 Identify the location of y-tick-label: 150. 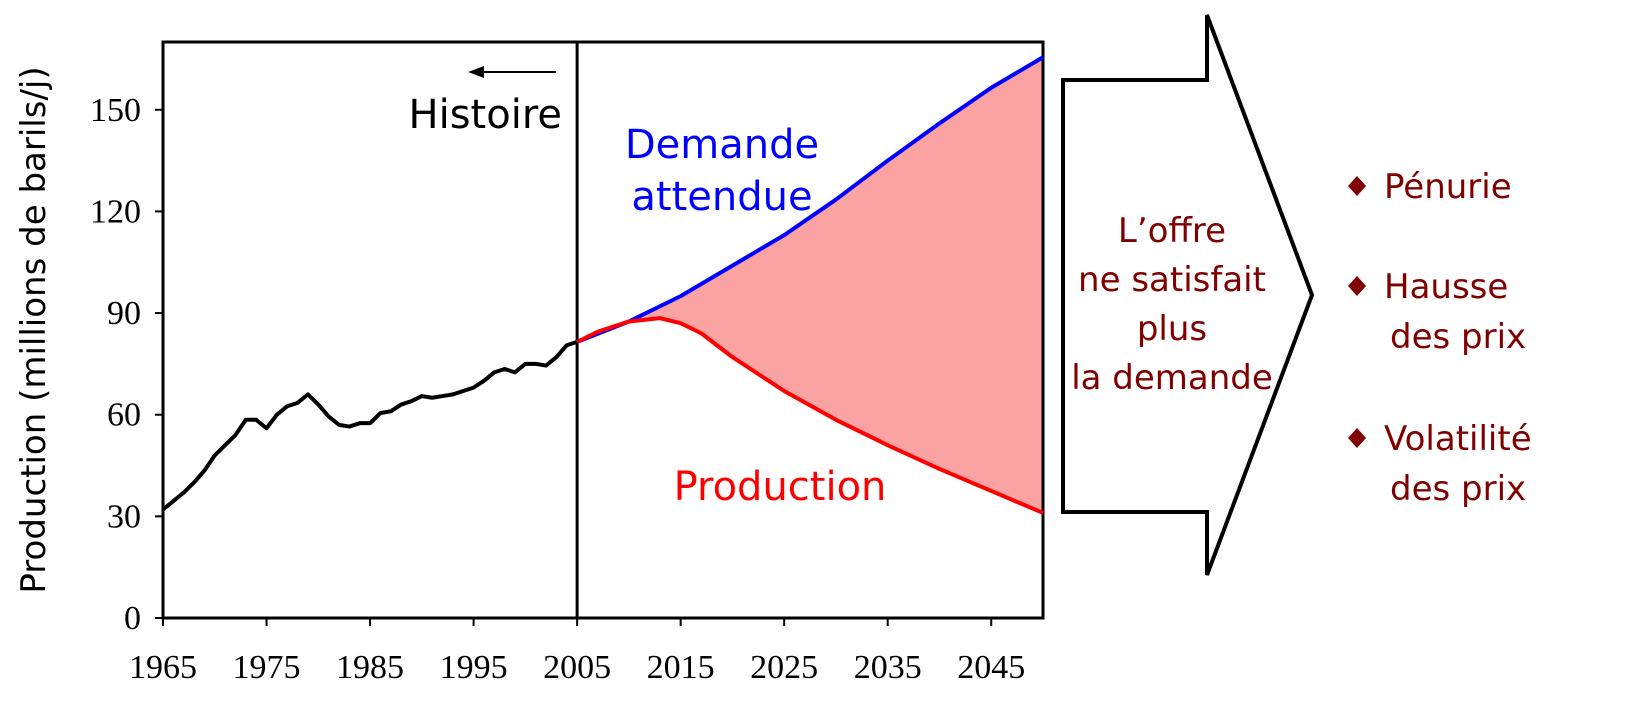
(115, 110).